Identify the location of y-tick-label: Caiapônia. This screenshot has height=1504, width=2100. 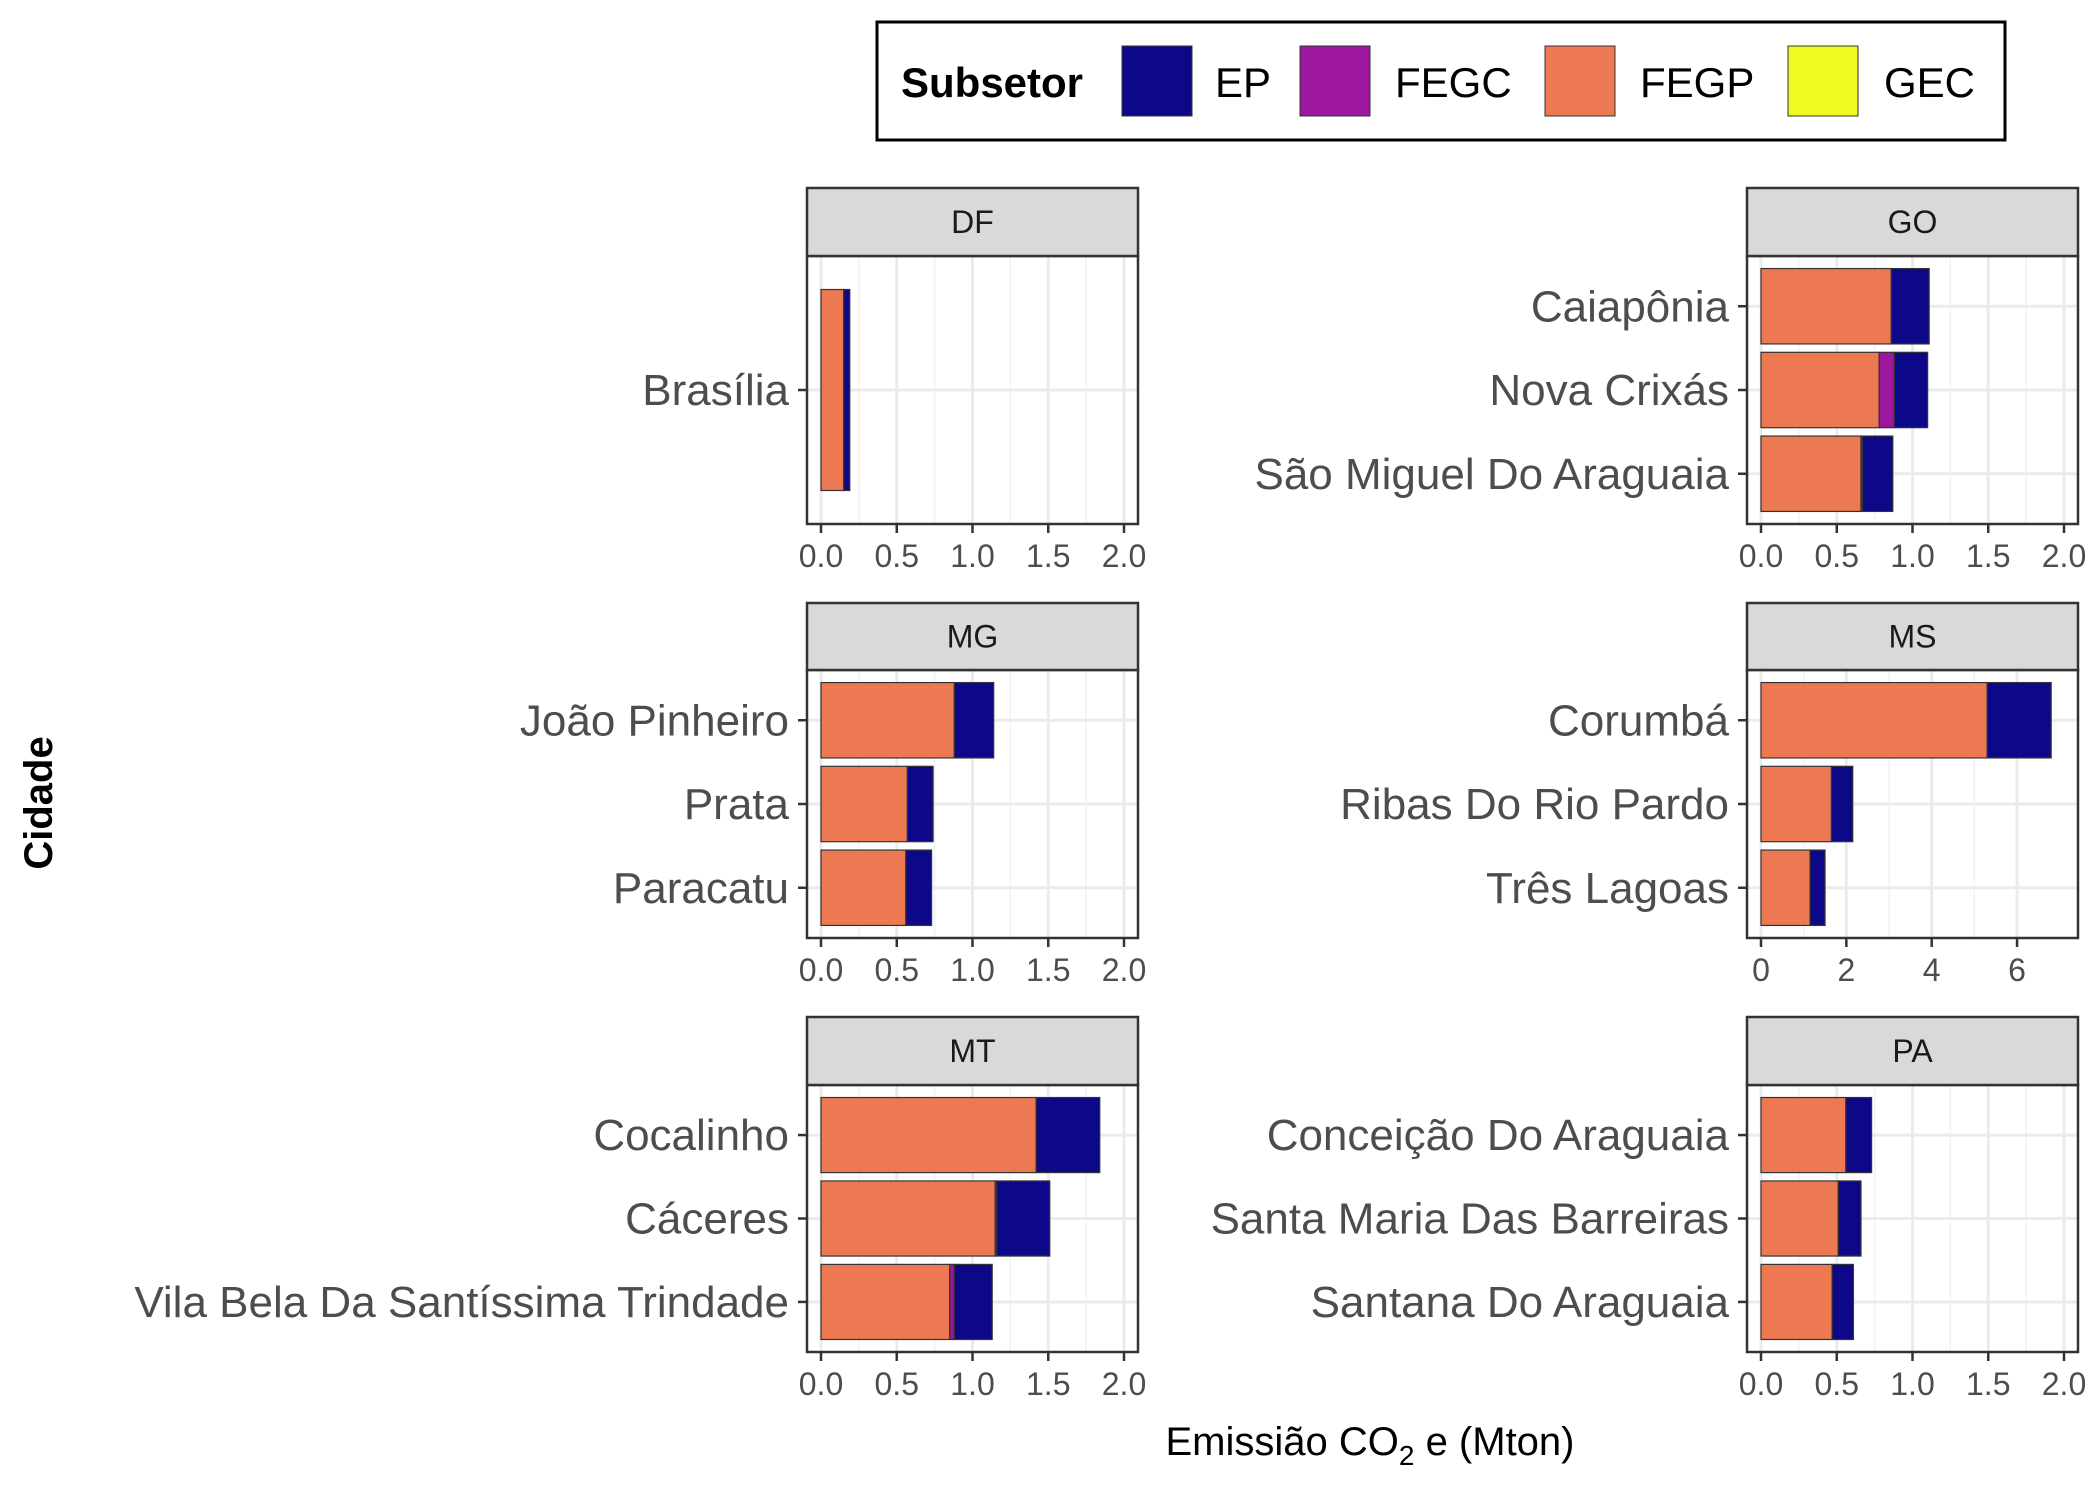
(1630, 306).